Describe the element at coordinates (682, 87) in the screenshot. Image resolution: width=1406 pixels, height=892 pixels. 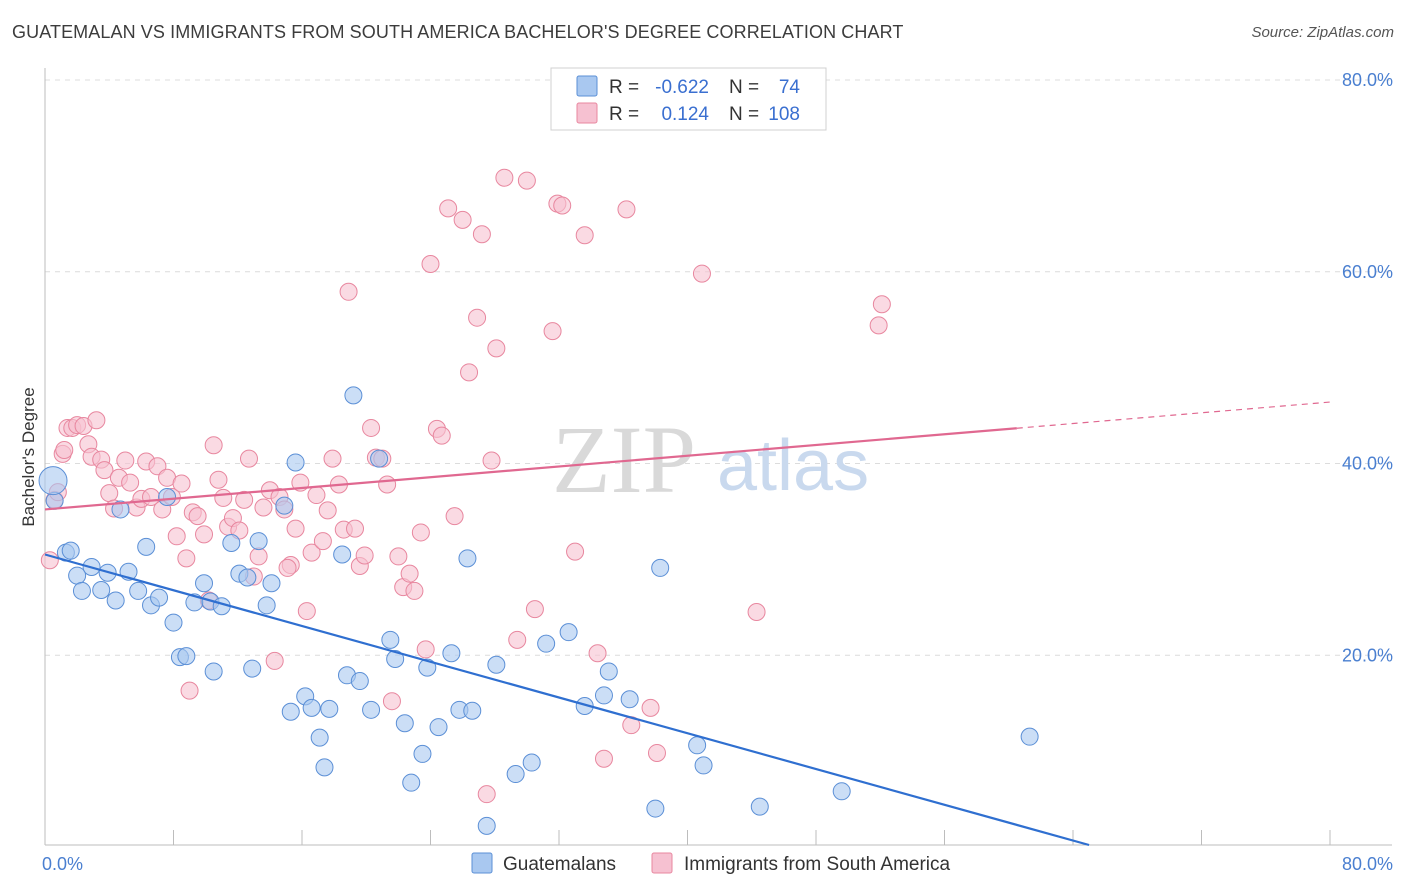
I see `legend-r-value-1: -0.622` at that location.